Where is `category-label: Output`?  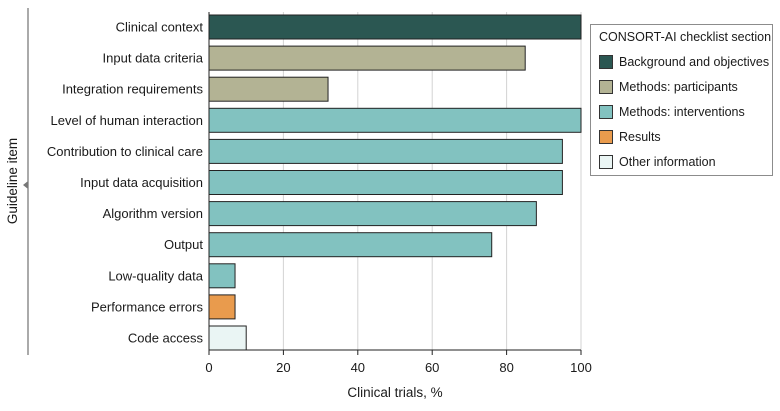 category-label: Output is located at coordinates (183, 244).